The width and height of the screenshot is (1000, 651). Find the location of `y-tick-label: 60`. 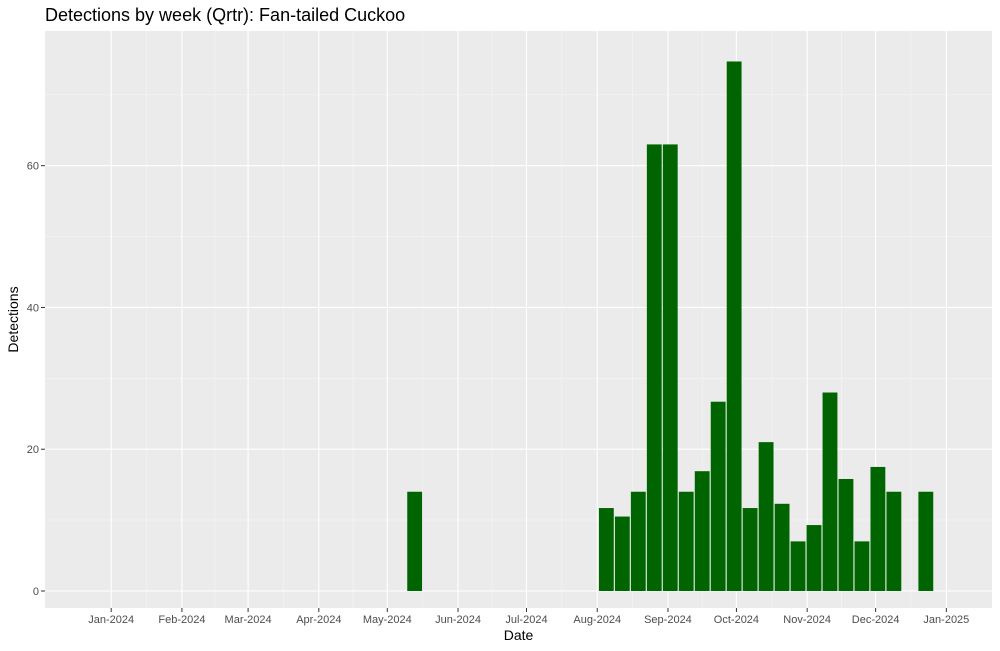

y-tick-label: 60 is located at coordinates (33, 167).